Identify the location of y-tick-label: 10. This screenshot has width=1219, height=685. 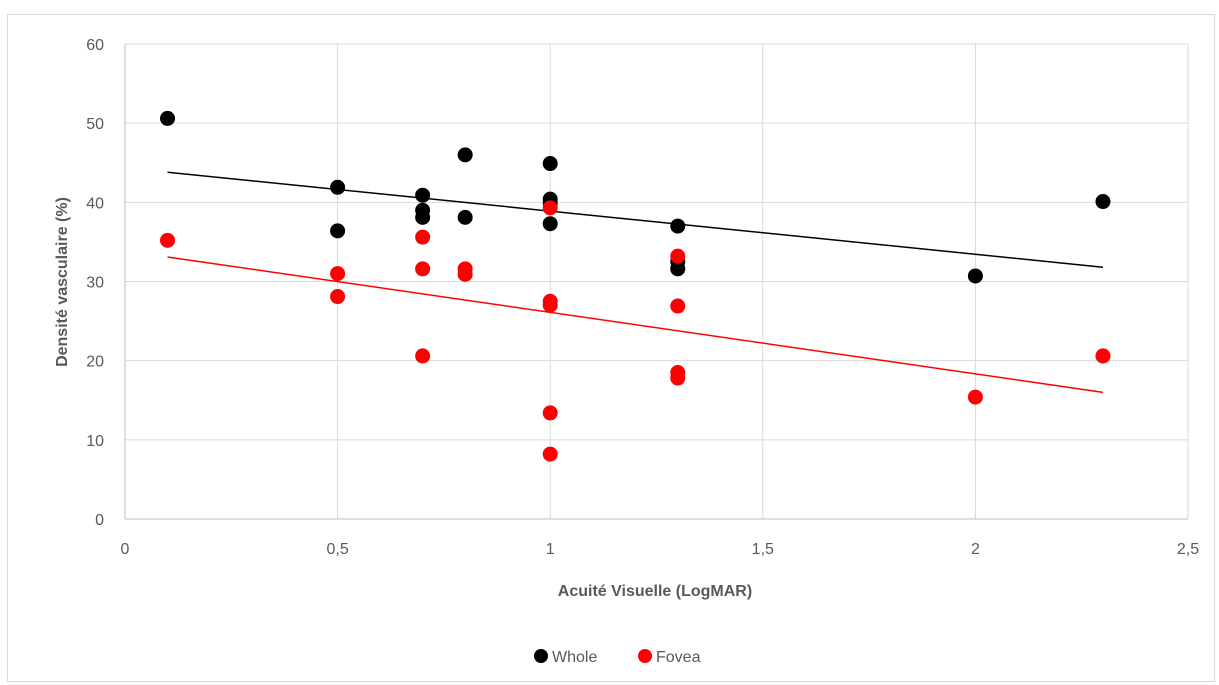
(95, 441).